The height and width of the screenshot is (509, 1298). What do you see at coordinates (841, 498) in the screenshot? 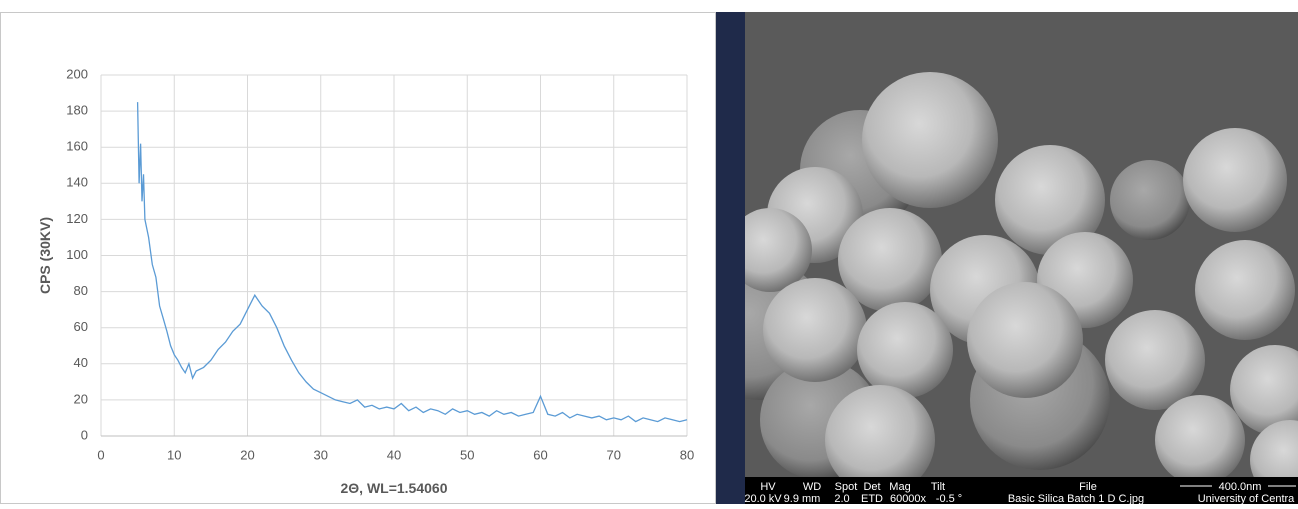
I see `info-value: 2.0` at bounding box center [841, 498].